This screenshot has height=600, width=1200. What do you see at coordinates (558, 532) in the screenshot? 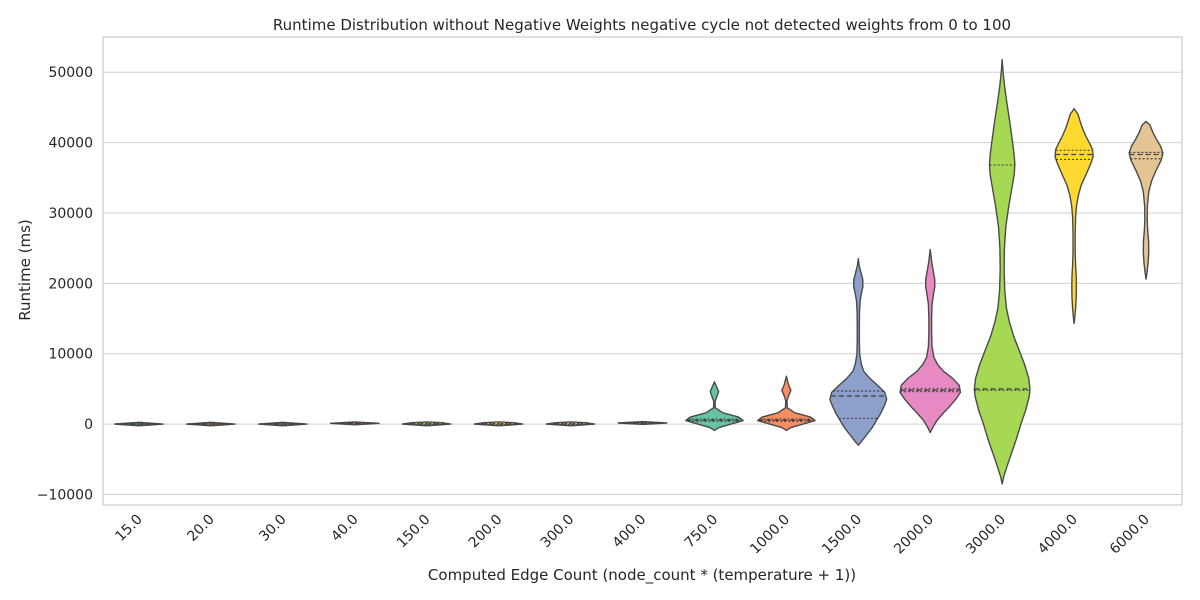
I see `x-tick-label: 300.0` at bounding box center [558, 532].